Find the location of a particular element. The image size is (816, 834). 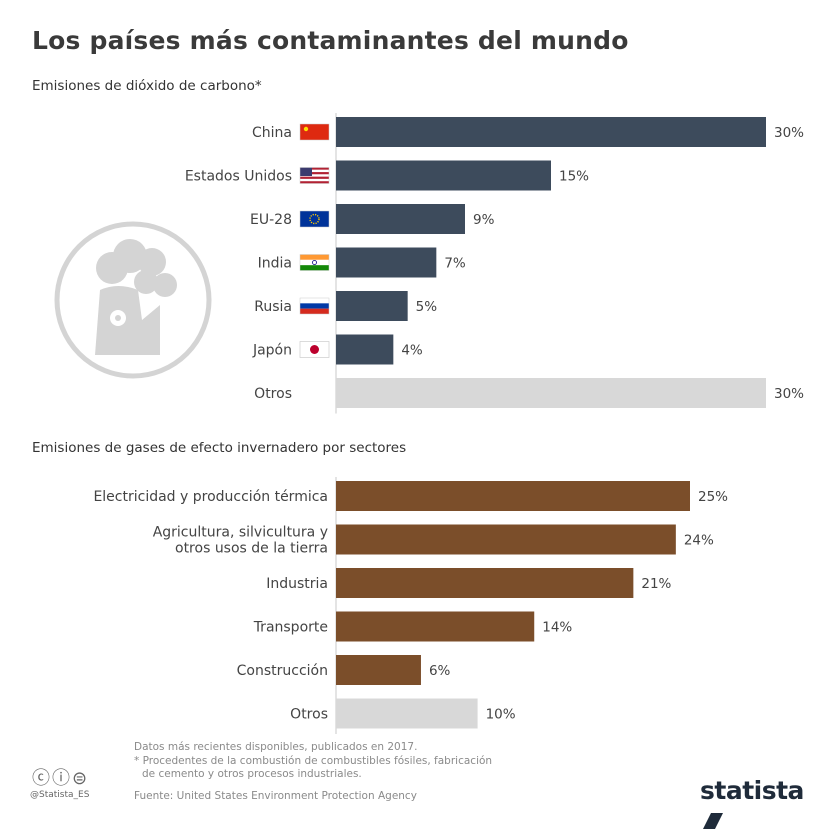

co2-value-label: 15% is located at coordinates (574, 177).